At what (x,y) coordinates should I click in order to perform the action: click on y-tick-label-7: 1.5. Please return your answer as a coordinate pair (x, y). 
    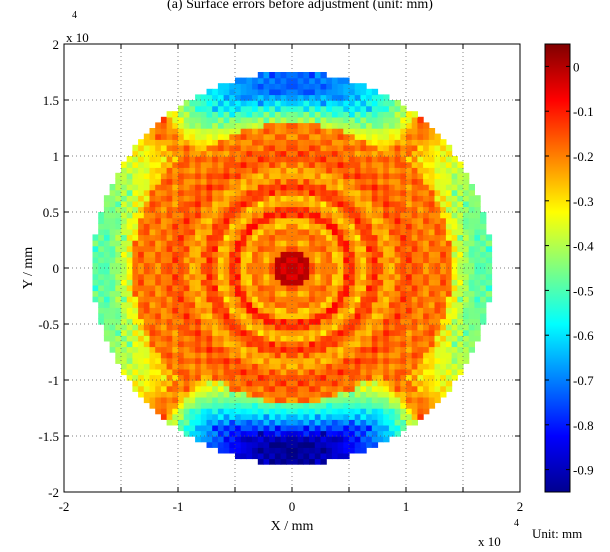
    Looking at the image, I should click on (51, 100).